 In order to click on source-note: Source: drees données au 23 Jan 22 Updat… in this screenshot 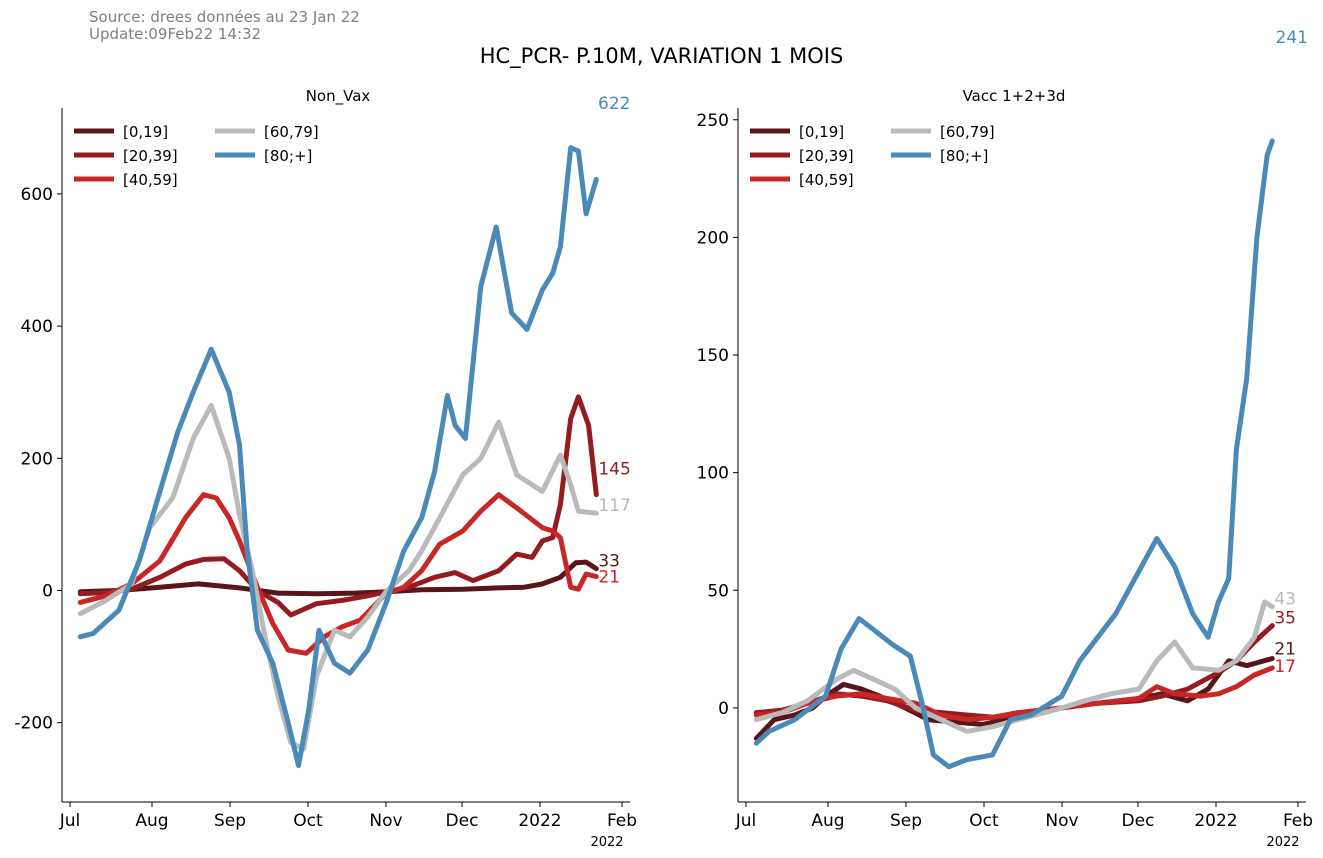, I will do `click(224, 26)`.